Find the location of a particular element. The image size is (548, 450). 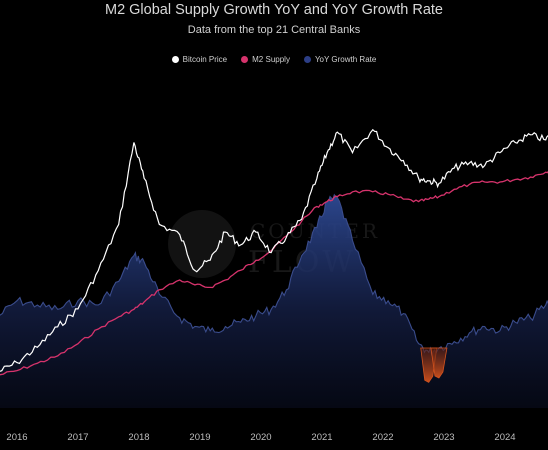

legend-label-yoy: YoY Growth Rate is located at coordinates (345, 59).